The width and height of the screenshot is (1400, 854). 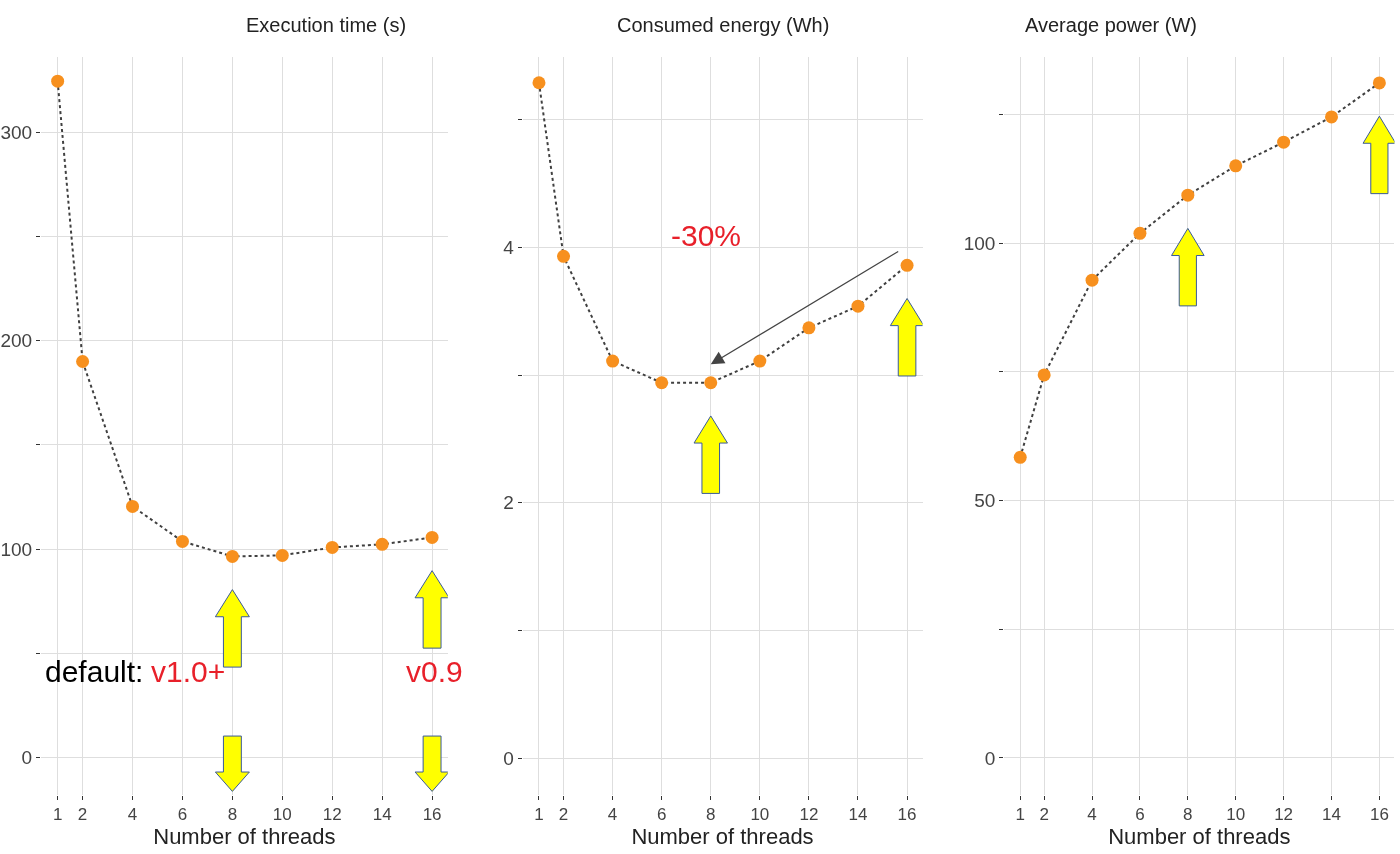 What do you see at coordinates (1111, 25) in the screenshot?
I see `chart-title: Average power (W)` at bounding box center [1111, 25].